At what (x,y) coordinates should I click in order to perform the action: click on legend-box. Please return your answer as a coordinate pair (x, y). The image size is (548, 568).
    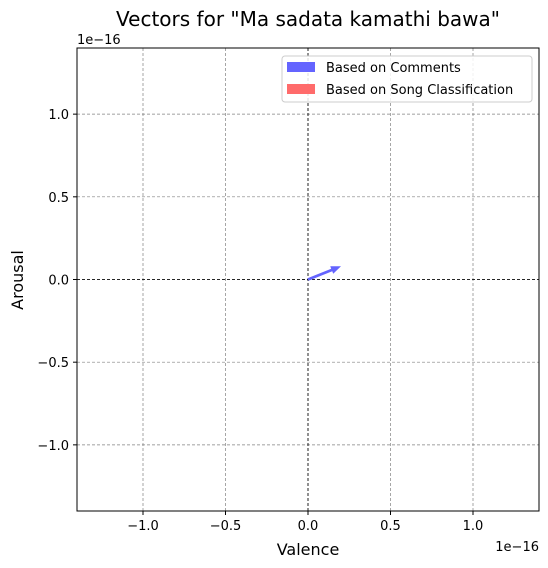
    Looking at the image, I should click on (407, 79).